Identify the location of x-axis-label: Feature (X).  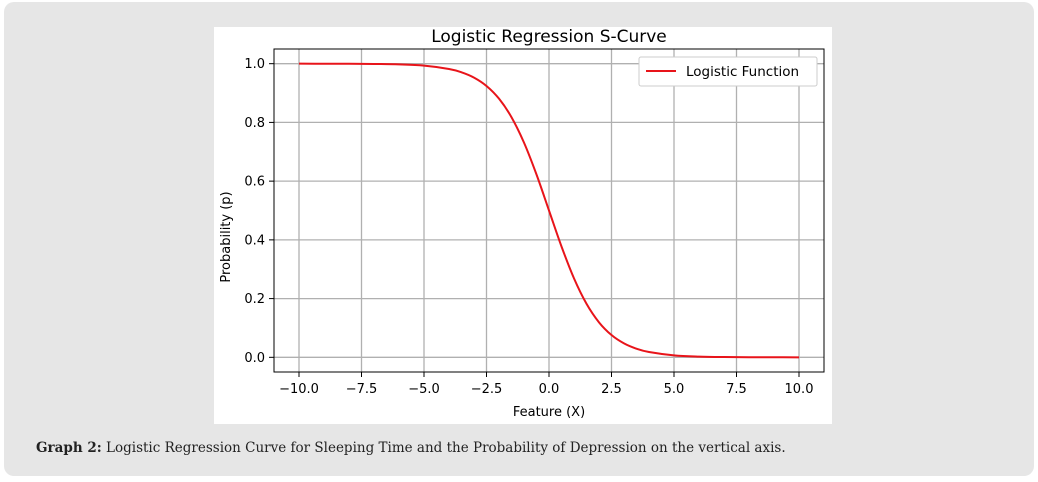
(549, 412).